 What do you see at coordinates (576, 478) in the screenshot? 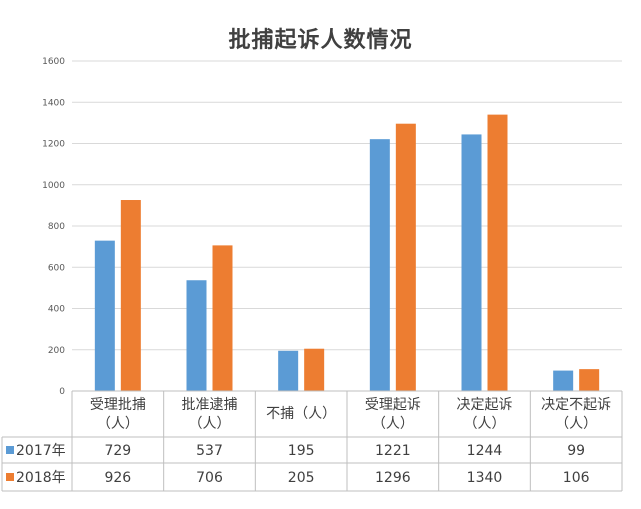
I see `table-value: 106` at bounding box center [576, 478].